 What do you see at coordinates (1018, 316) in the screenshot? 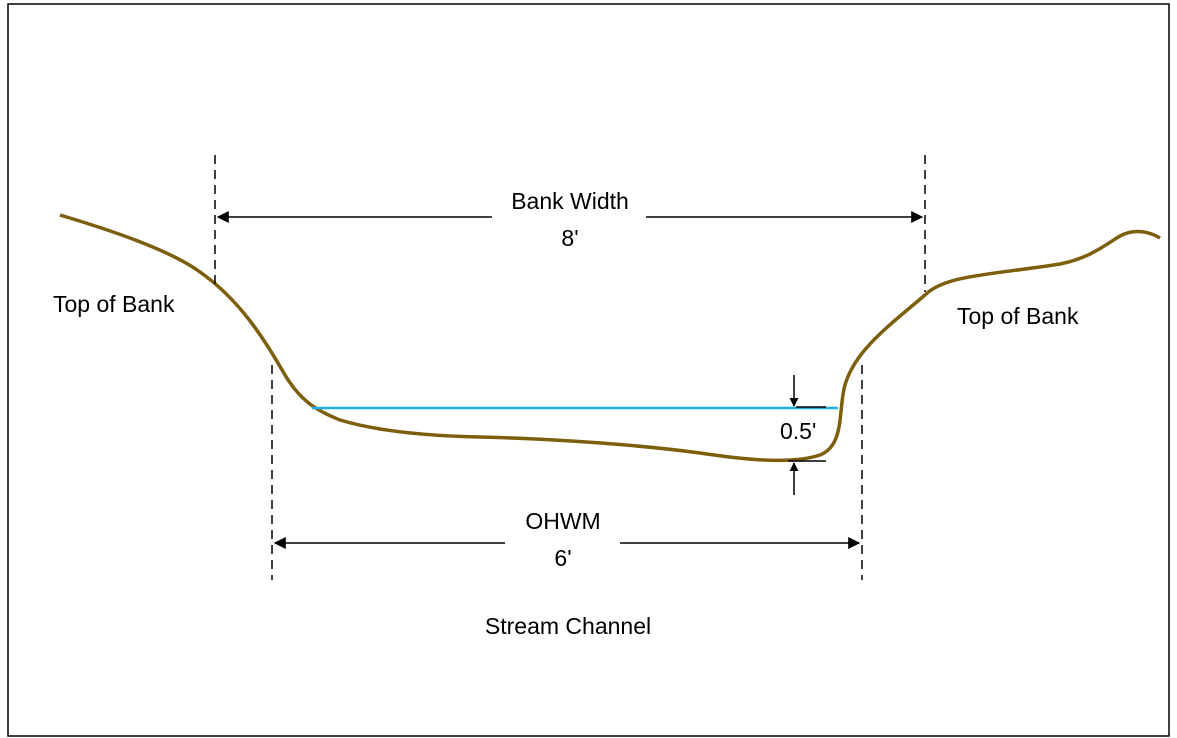
I see `top-of-bank-right: Top of Bank` at bounding box center [1018, 316].